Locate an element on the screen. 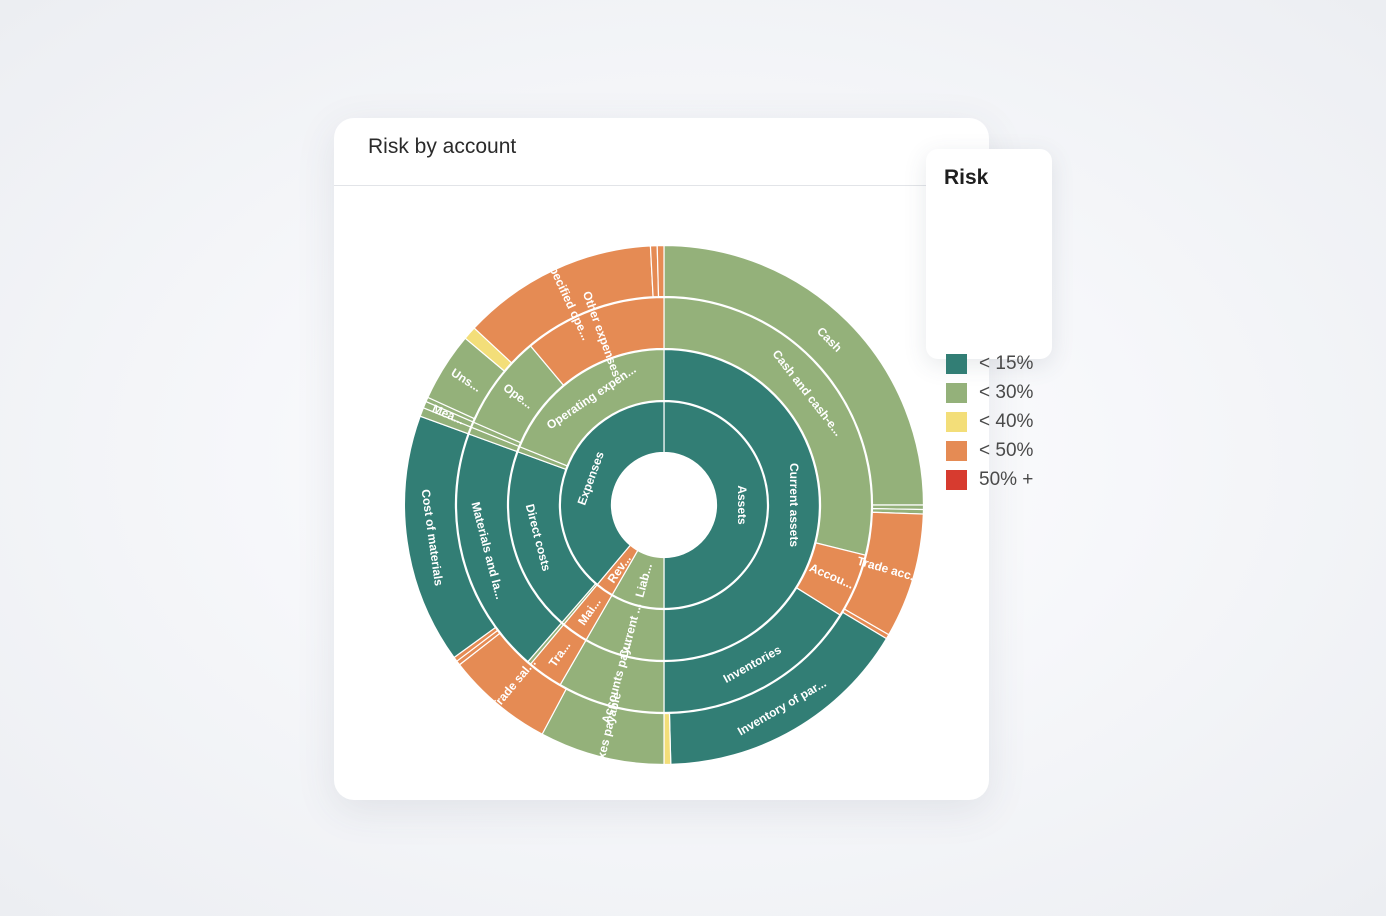 This screenshot has height=916, width=1386. sunburst-segment-operating-expen is located at coordinates (592, 407).